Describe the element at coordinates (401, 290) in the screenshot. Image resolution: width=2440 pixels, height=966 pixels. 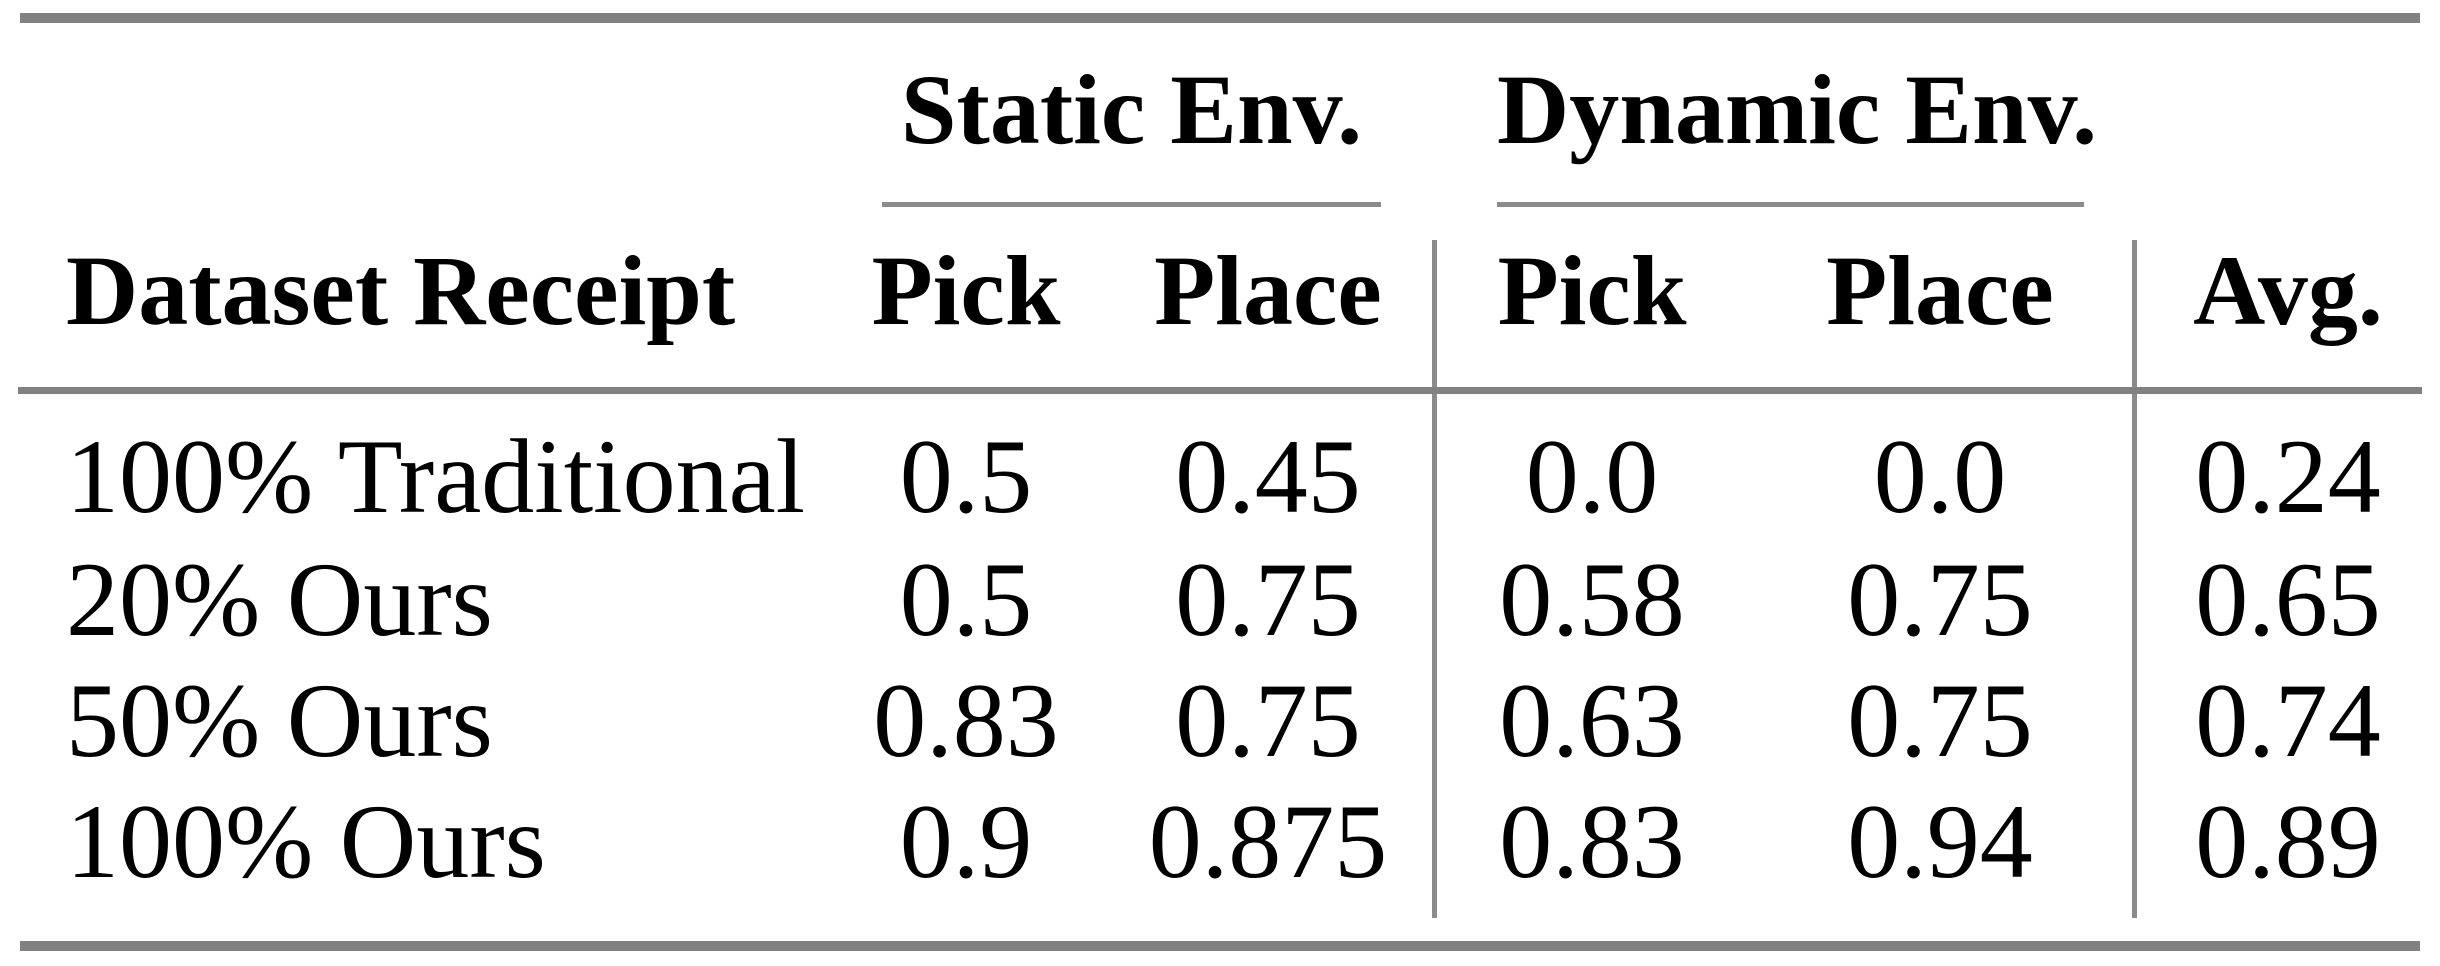
I see `column-header-dataset-receipt: Dataset Receipt` at that location.